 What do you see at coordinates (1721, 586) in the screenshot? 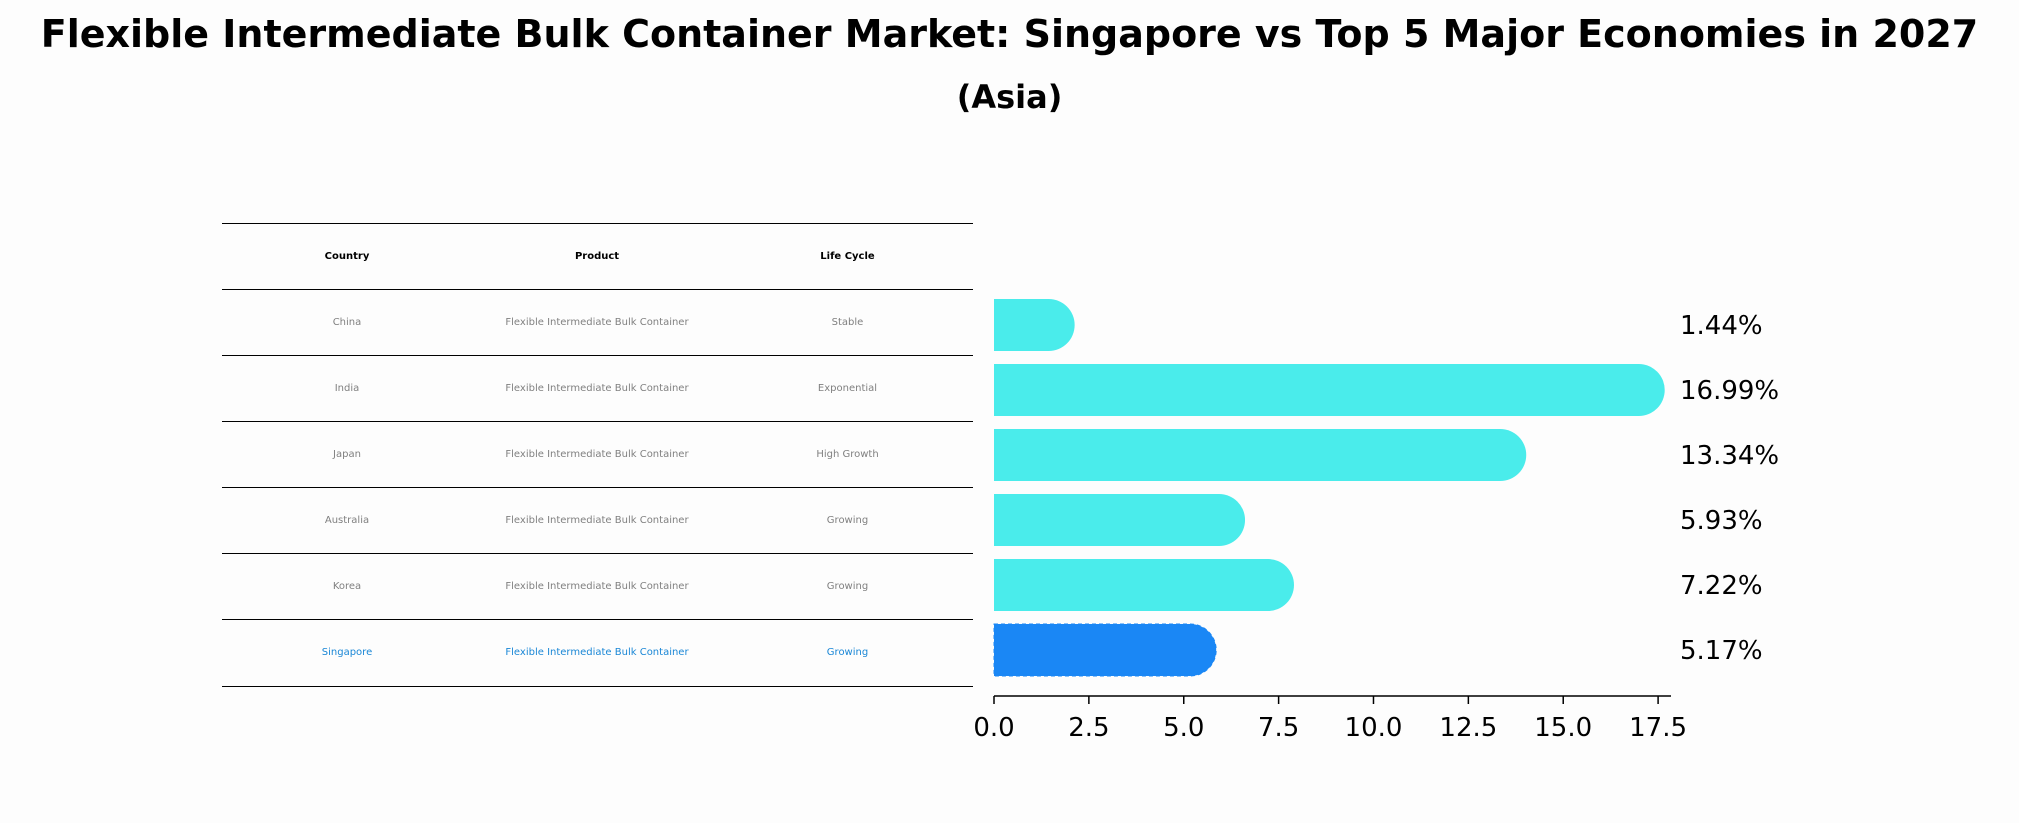
I see `value-label: 7.22%` at bounding box center [1721, 586].